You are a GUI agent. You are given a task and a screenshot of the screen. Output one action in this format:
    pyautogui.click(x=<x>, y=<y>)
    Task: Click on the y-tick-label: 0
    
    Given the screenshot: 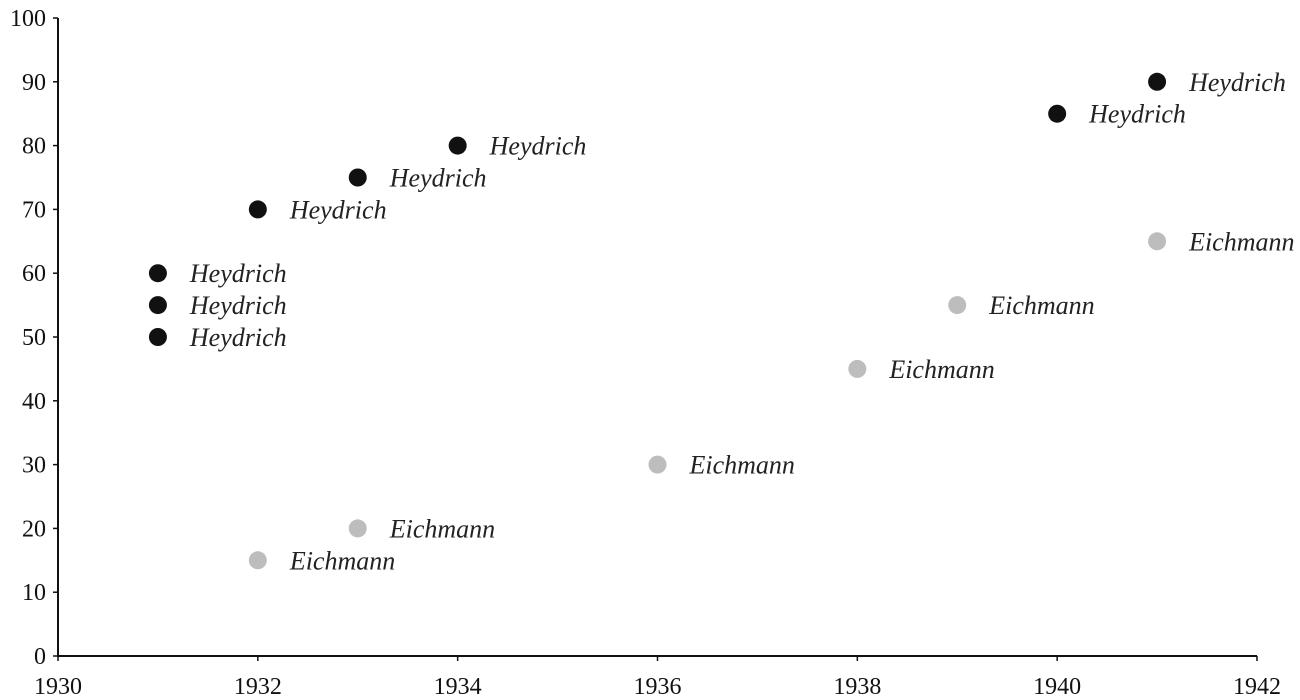 What is the action you would take?
    pyautogui.click(x=40, y=657)
    